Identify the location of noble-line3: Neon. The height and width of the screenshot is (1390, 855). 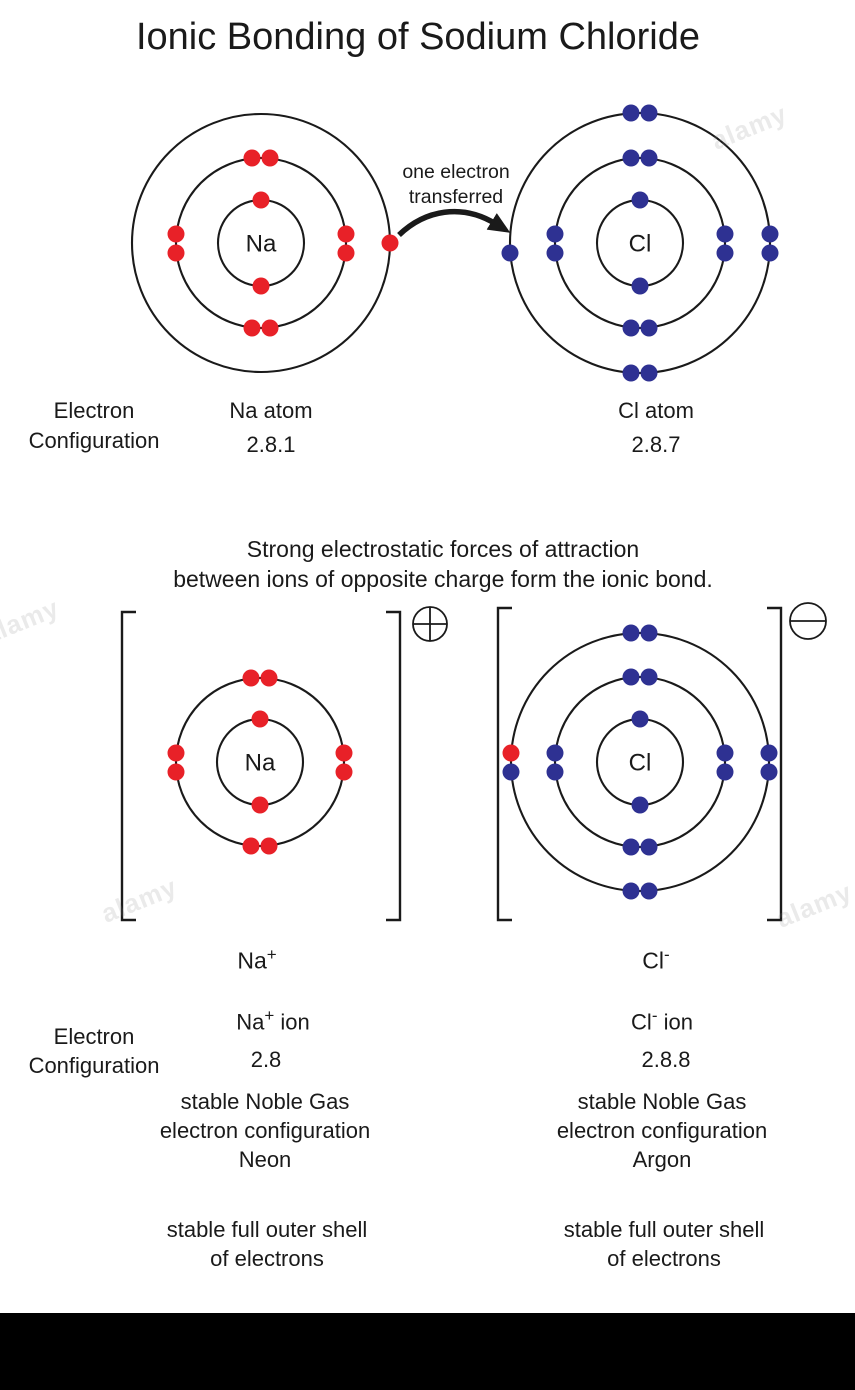
(265, 1159).